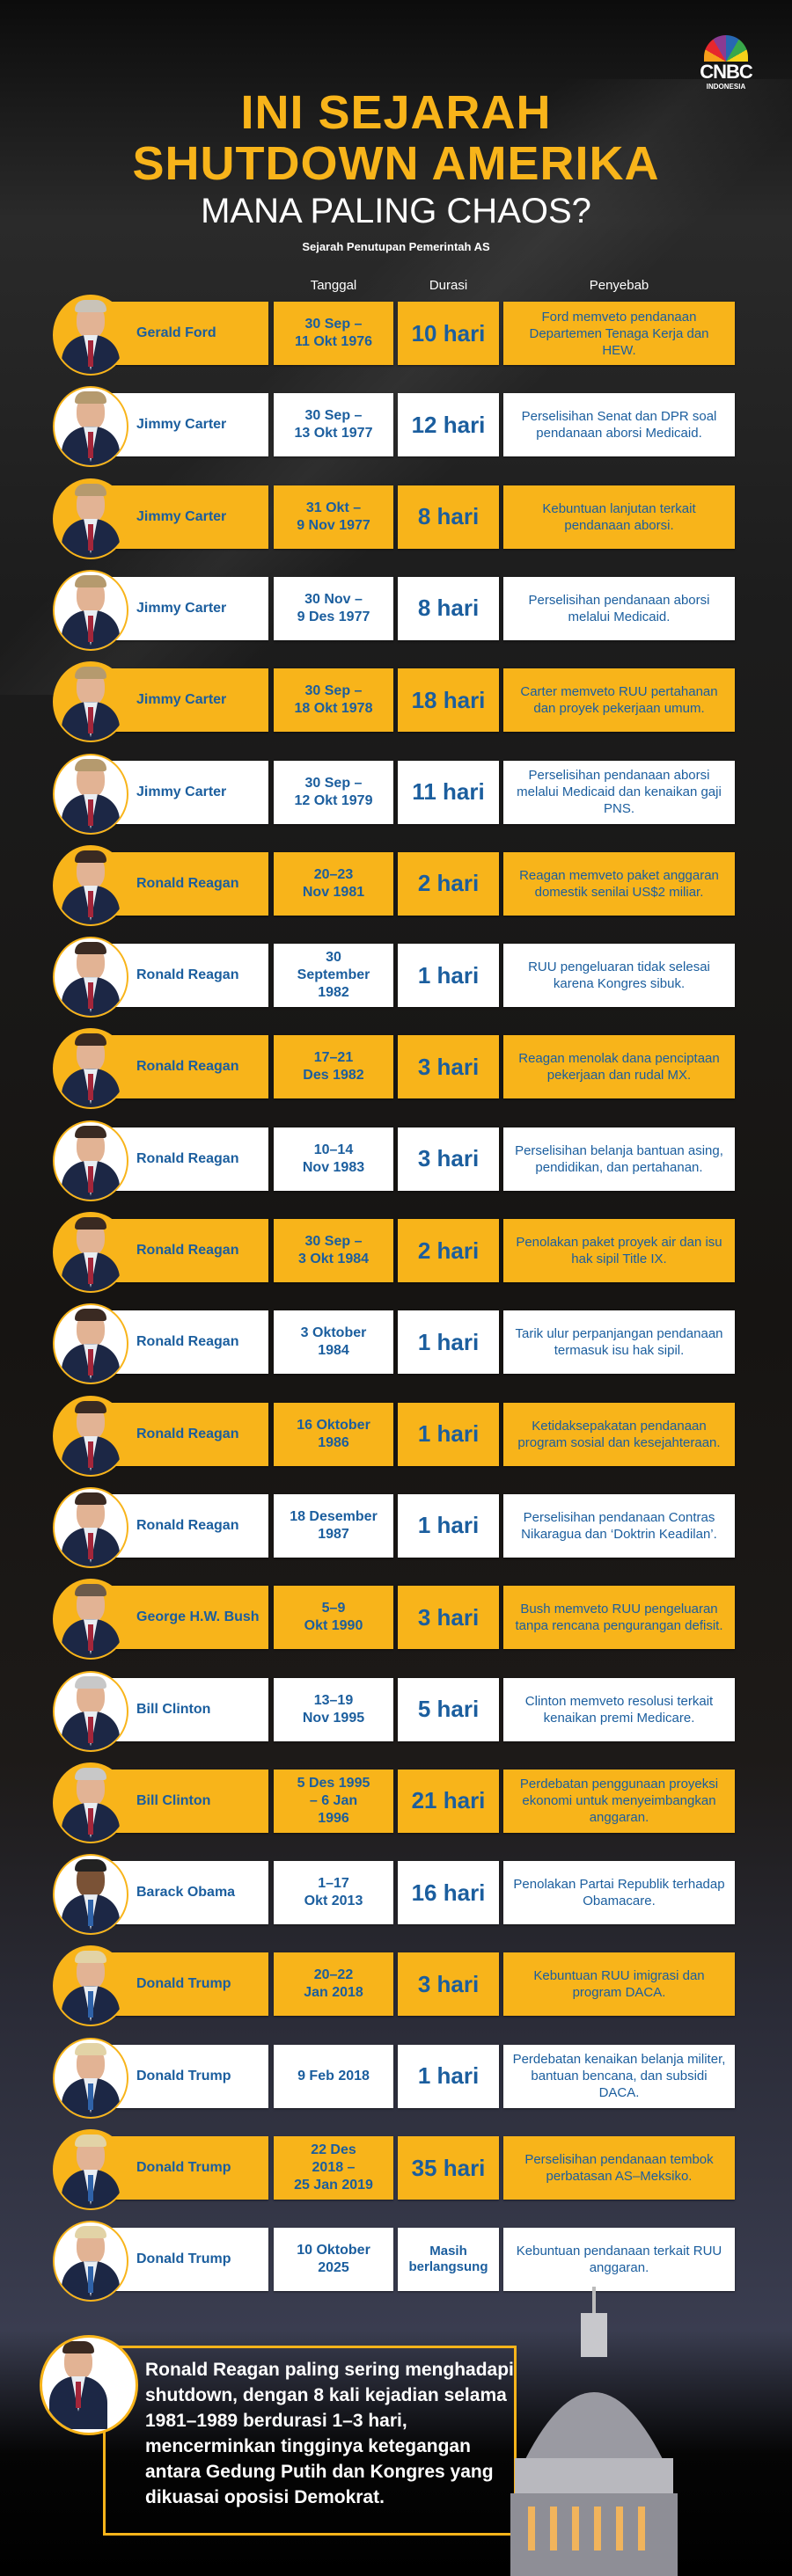 The height and width of the screenshot is (2576, 792). What do you see at coordinates (619, 1984) in the screenshot?
I see `shutdown-cause: Kebuntuan RUU imigrasi dan program DACA.` at bounding box center [619, 1984].